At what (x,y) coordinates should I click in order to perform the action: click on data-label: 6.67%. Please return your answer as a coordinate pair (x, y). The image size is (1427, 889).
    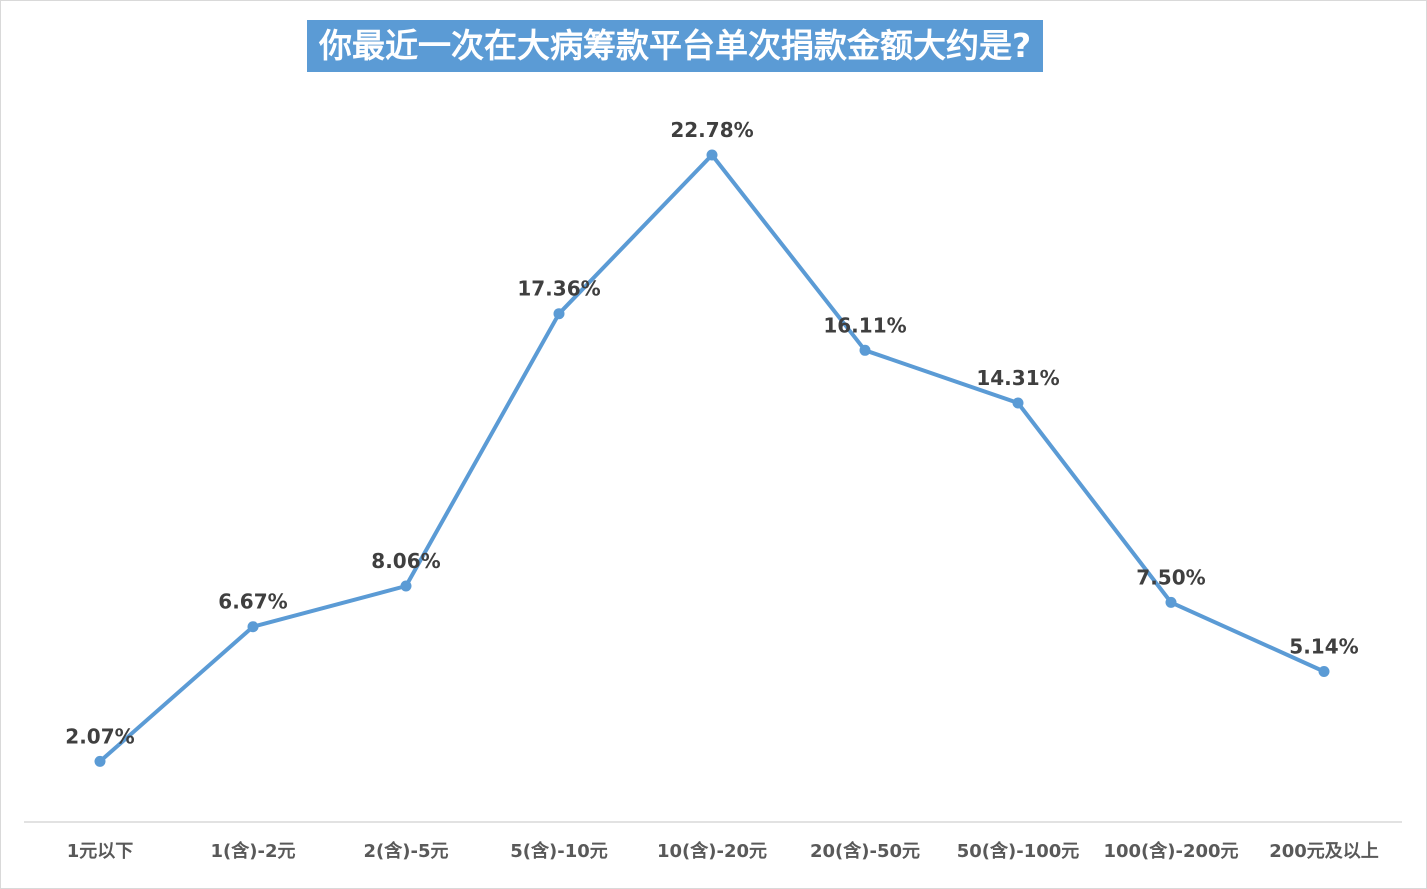
    Looking at the image, I should click on (252, 602).